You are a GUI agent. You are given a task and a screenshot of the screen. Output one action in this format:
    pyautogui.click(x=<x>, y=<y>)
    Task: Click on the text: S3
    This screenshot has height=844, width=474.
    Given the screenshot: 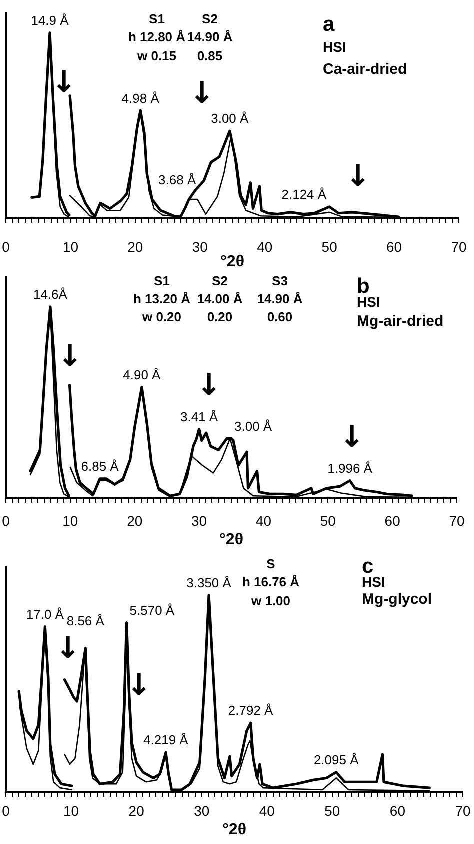 What is the action you would take?
    pyautogui.click(x=280, y=281)
    